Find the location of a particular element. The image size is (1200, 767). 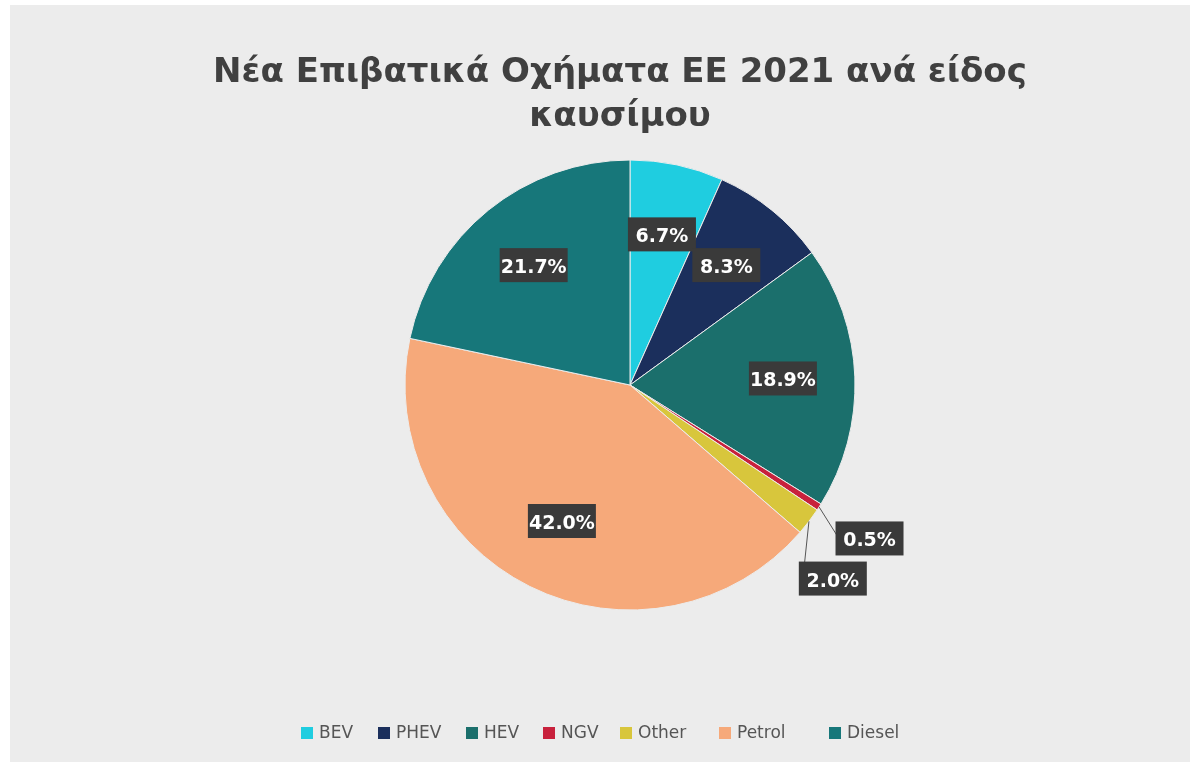

data-label: 42.0% is located at coordinates (561, 522).